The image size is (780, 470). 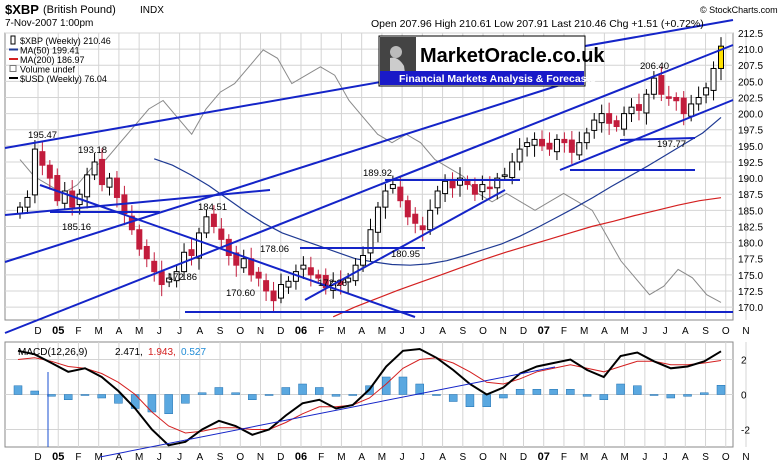 What do you see at coordinates (63, 79) in the screenshot?
I see `legend-label: $USD (Weekly) 76.04` at bounding box center [63, 79].